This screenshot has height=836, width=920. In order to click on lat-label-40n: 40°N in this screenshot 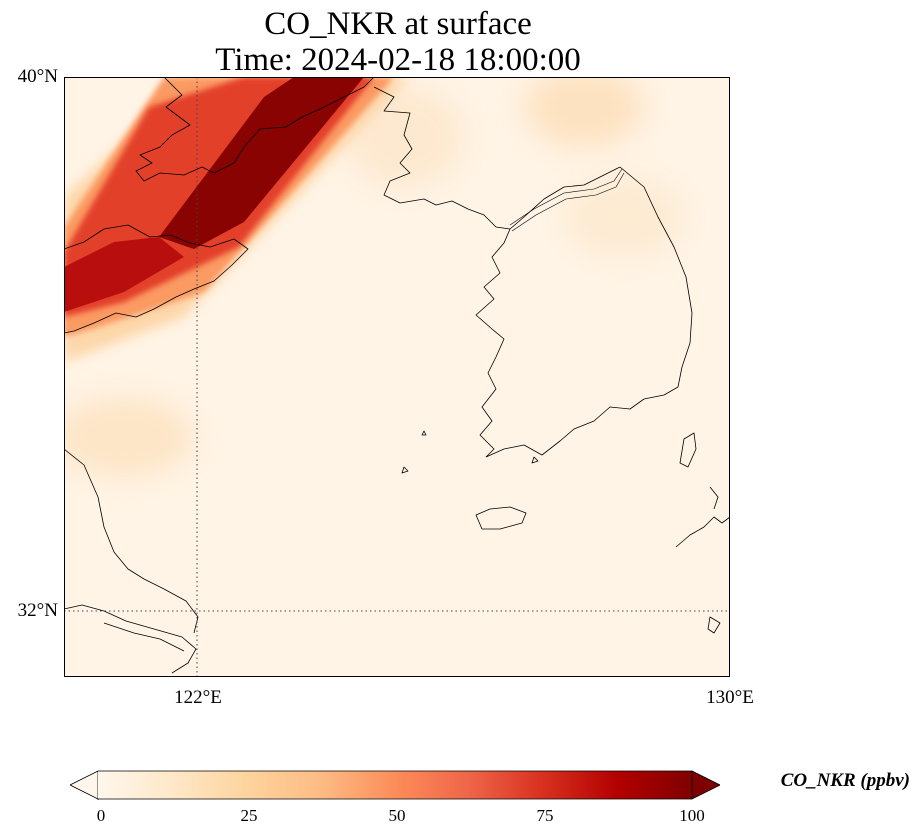, I will do `click(37, 76)`.